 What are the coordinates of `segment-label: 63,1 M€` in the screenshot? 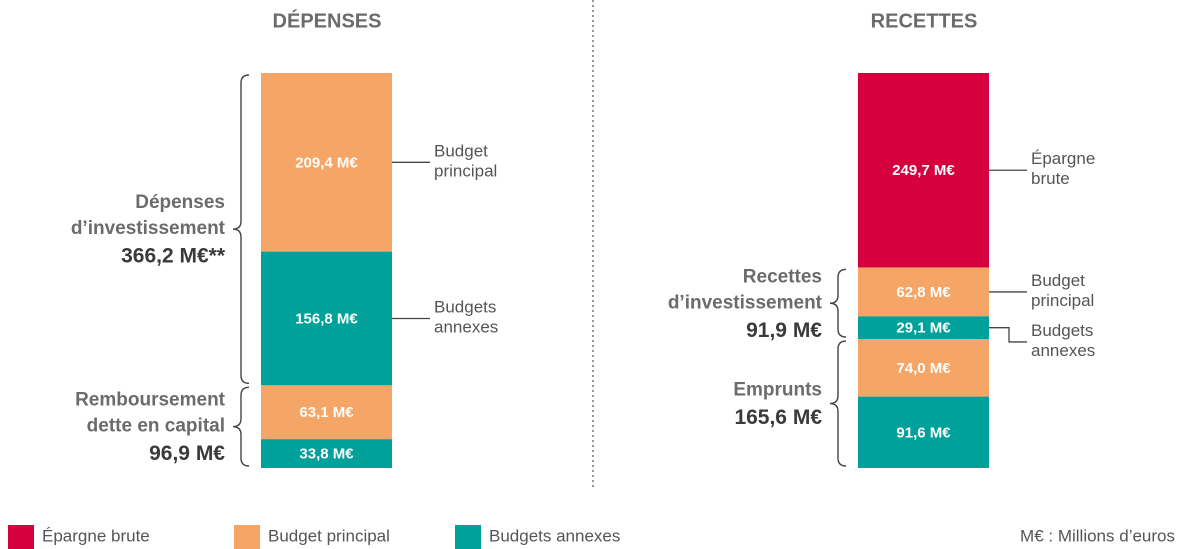 It's located at (326, 412).